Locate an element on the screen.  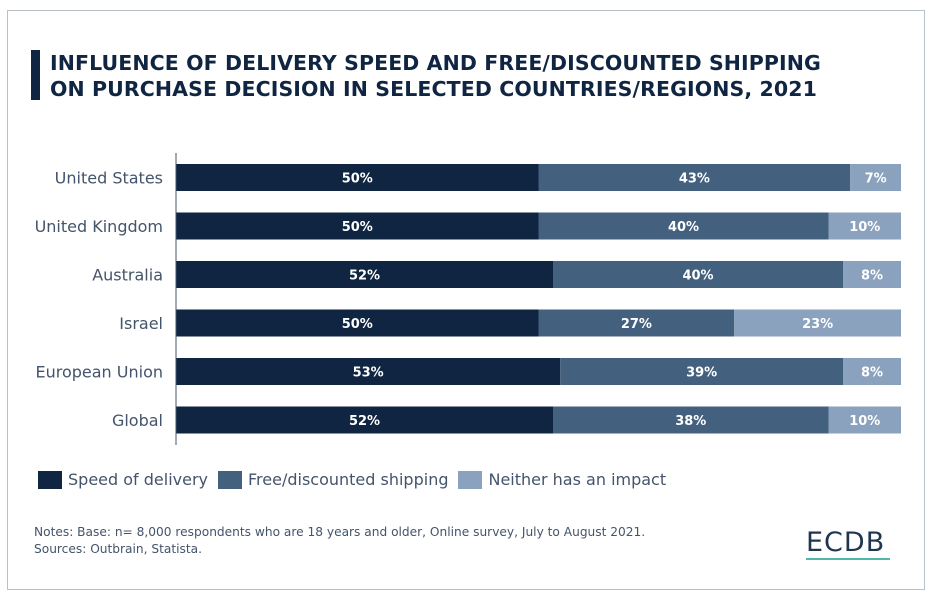
bar-australia-speed-of-delivery is located at coordinates (364, 274).